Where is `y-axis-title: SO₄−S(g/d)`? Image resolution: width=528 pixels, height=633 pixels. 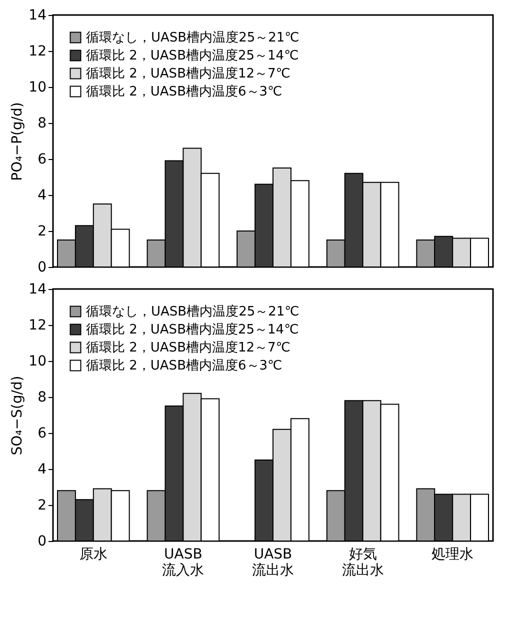
y-axis-title: SO₄−S(g/d) is located at coordinates (18, 416).